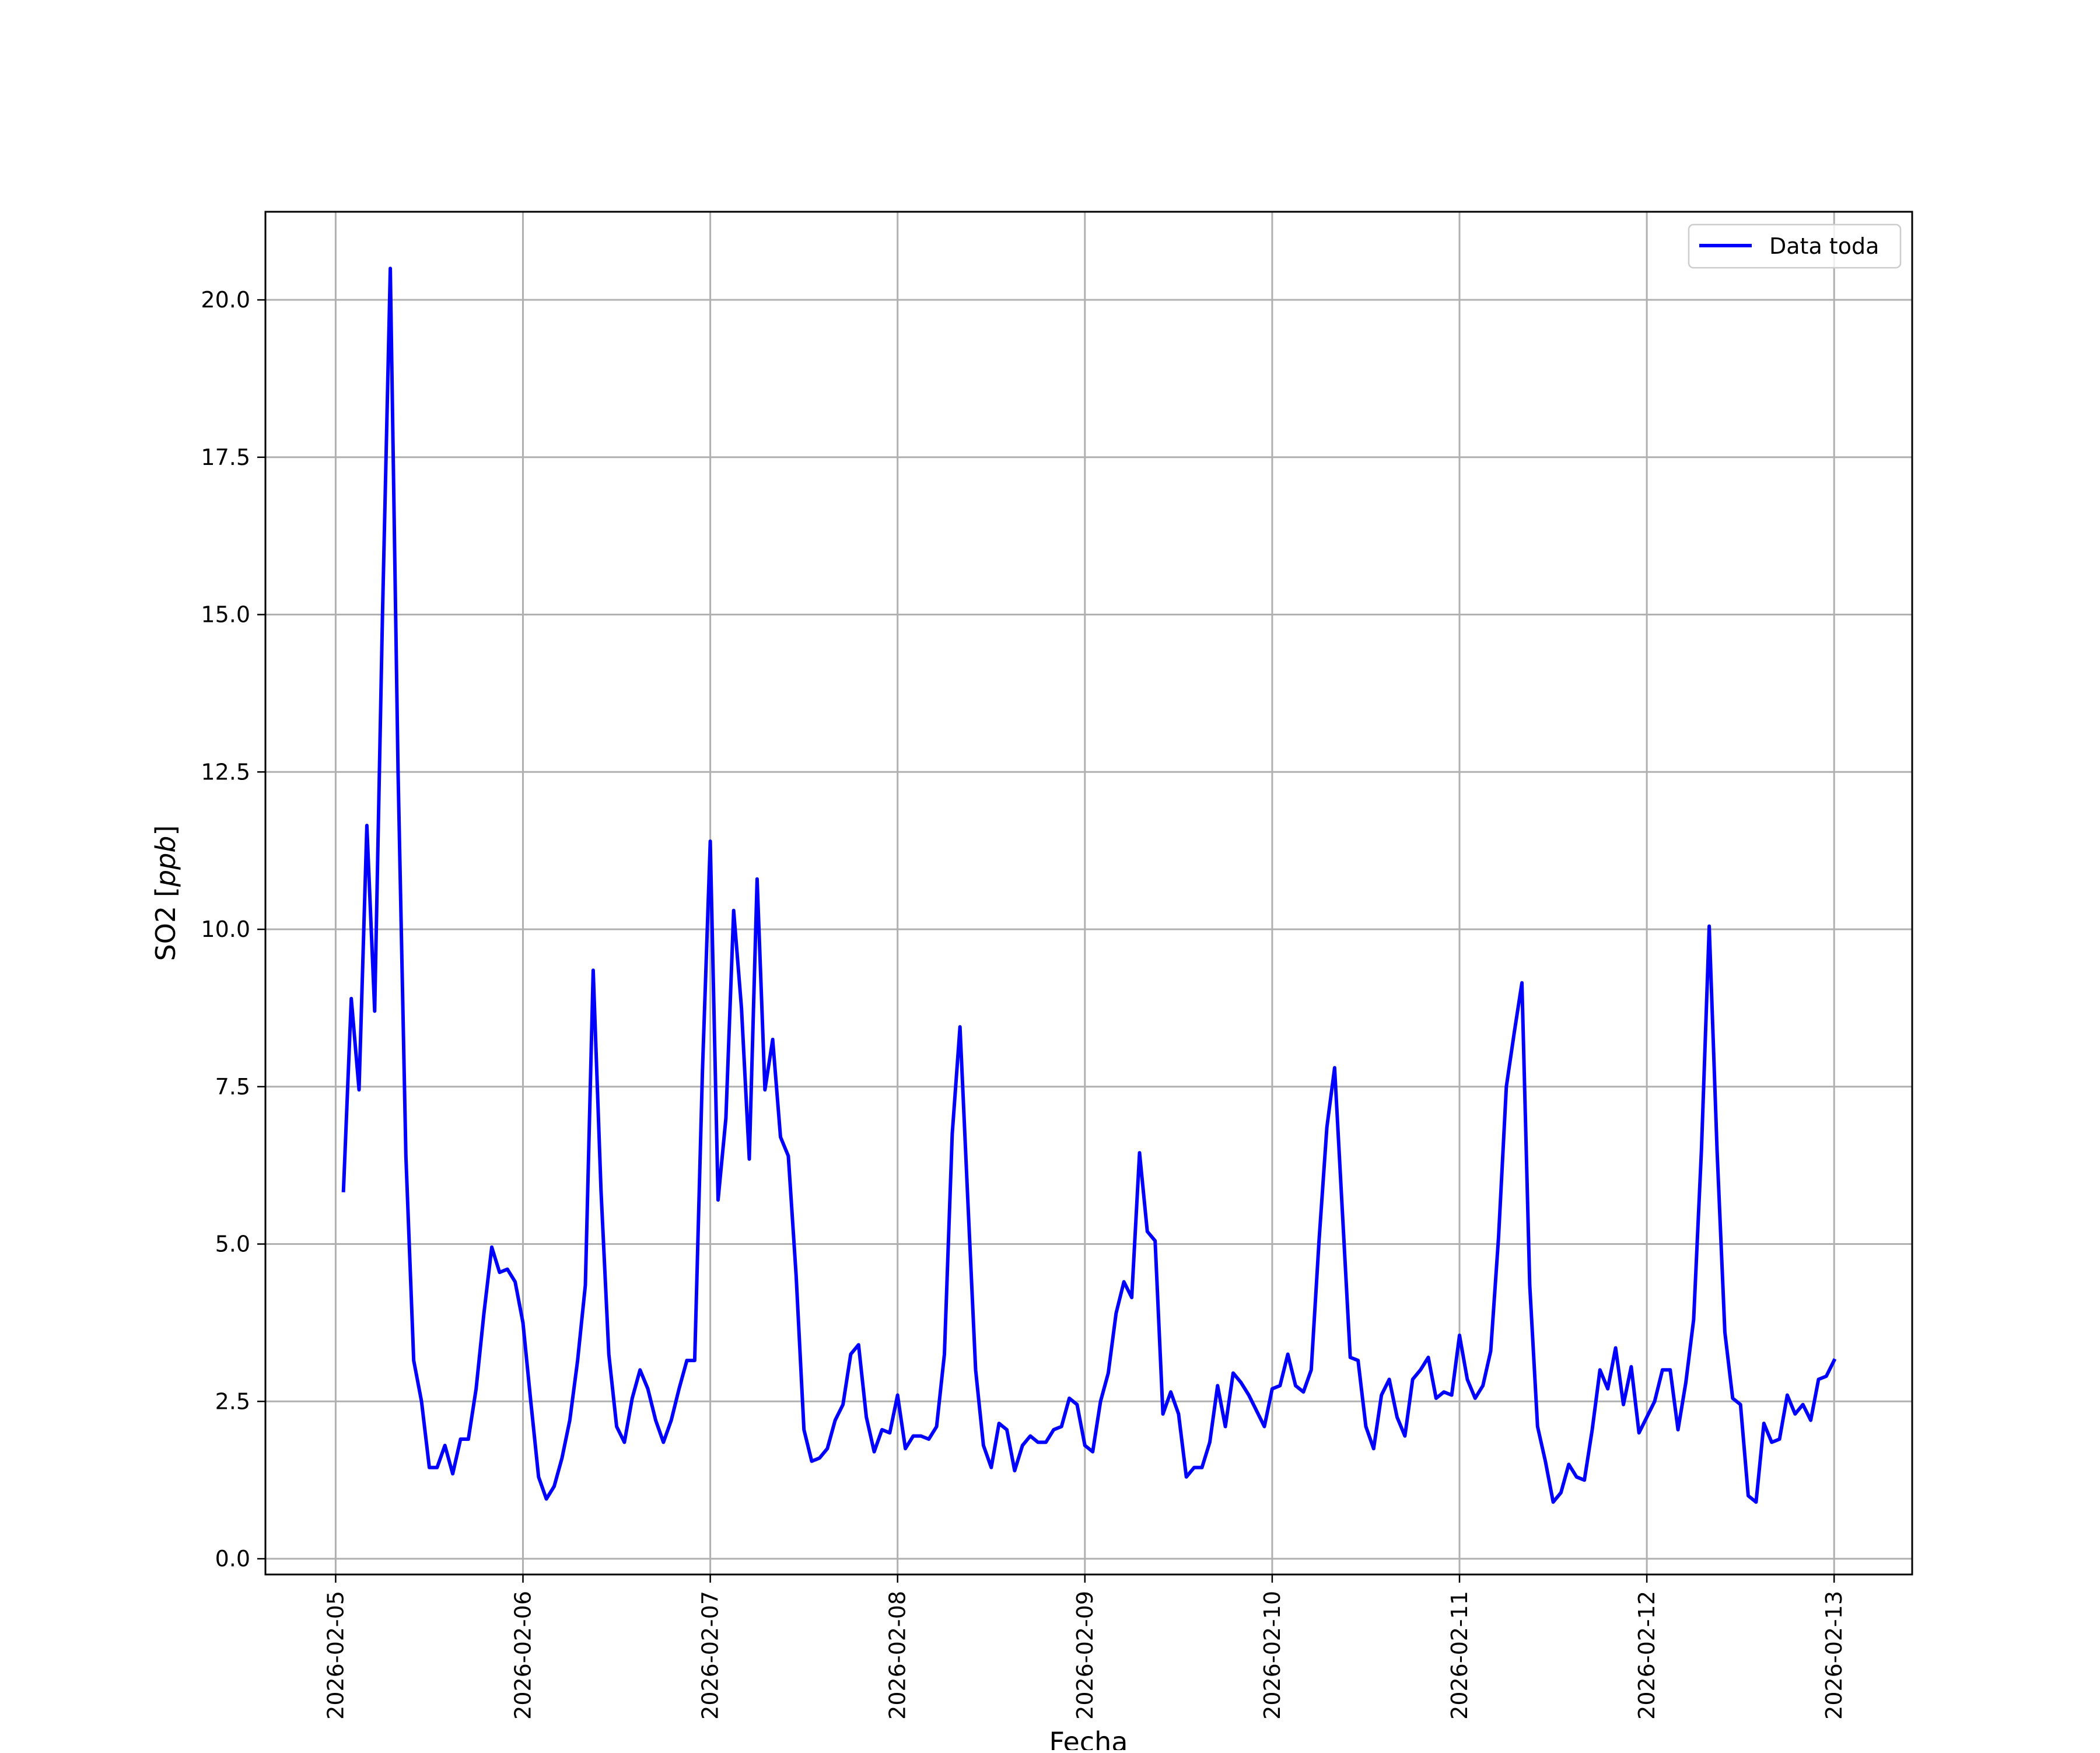  What do you see at coordinates (166, 830) in the screenshot?
I see `y-axis-label-close-bracket: ]` at bounding box center [166, 830].